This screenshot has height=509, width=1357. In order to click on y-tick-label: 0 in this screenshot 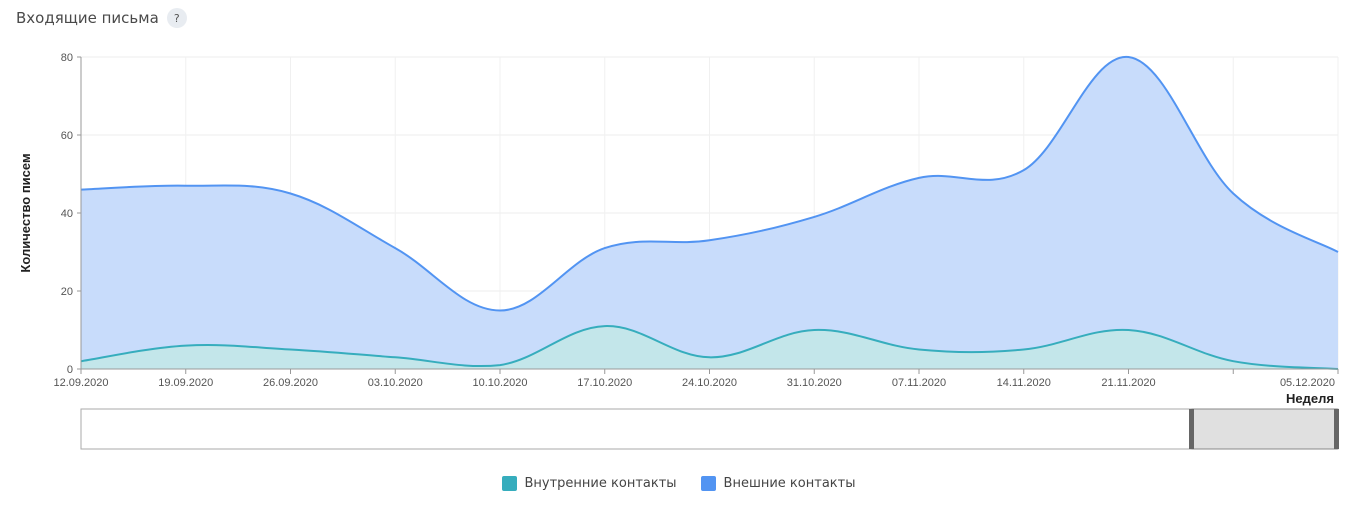, I will do `click(70, 370)`.